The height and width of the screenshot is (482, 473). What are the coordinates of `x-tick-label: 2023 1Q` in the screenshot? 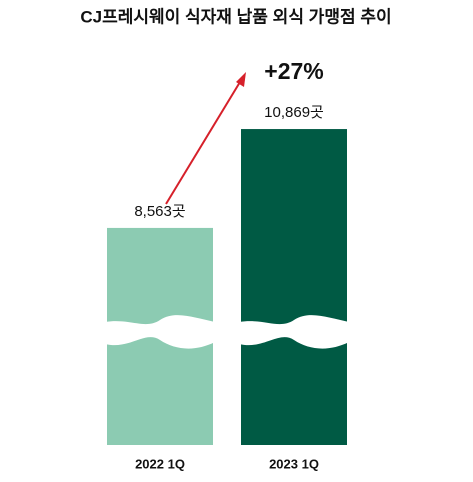 It's located at (294, 463).